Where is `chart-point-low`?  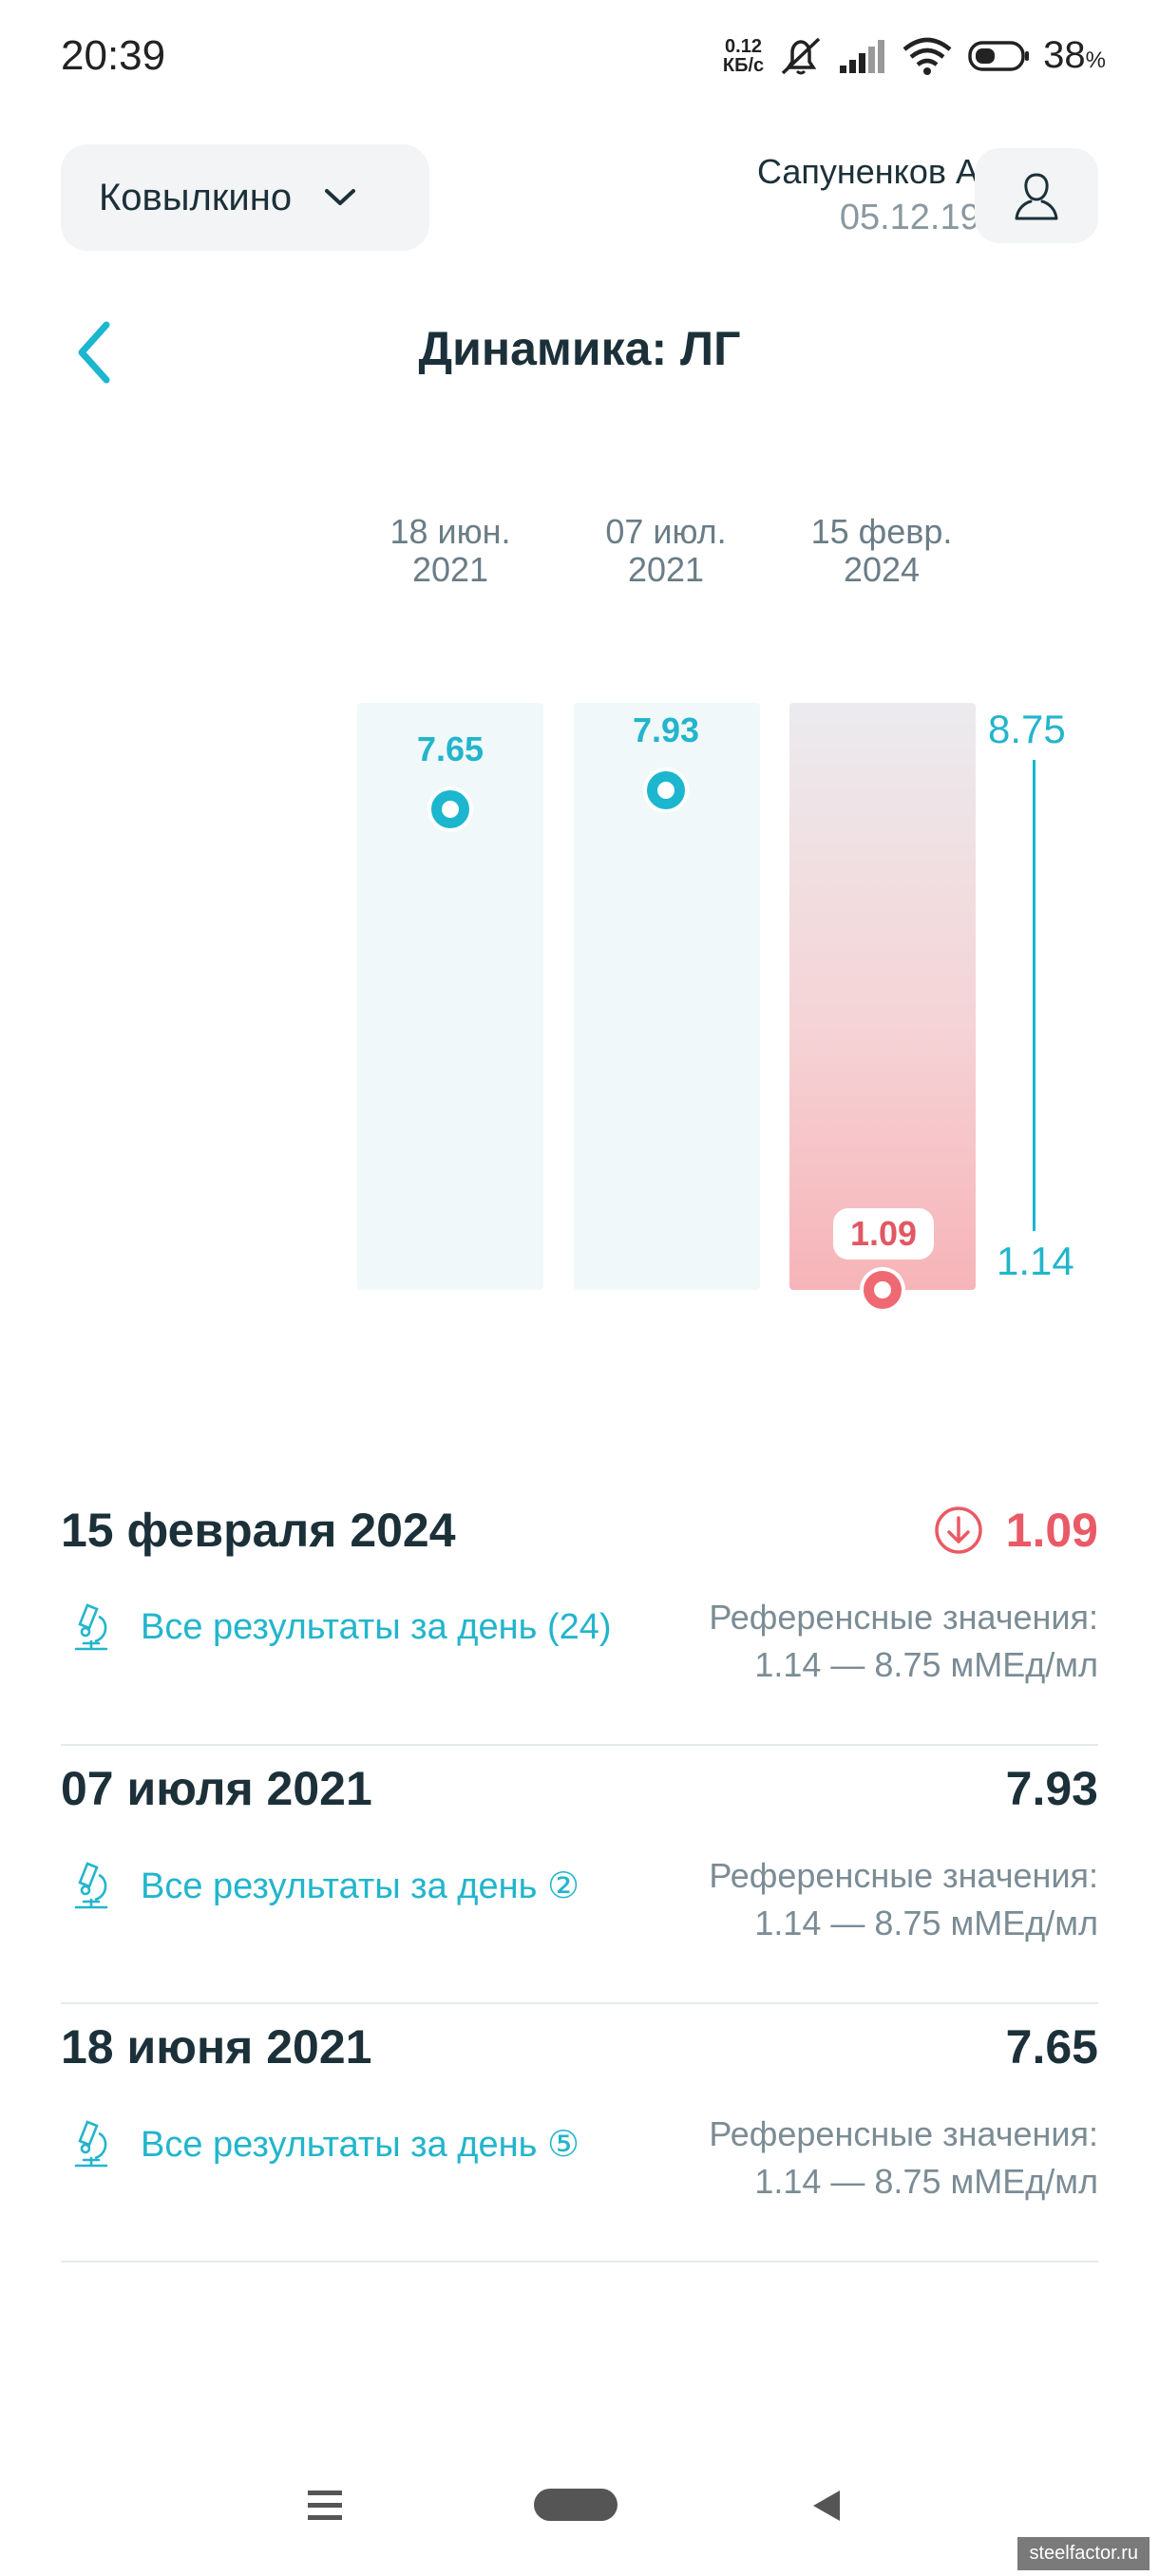
chart-point-low is located at coordinates (882, 1290).